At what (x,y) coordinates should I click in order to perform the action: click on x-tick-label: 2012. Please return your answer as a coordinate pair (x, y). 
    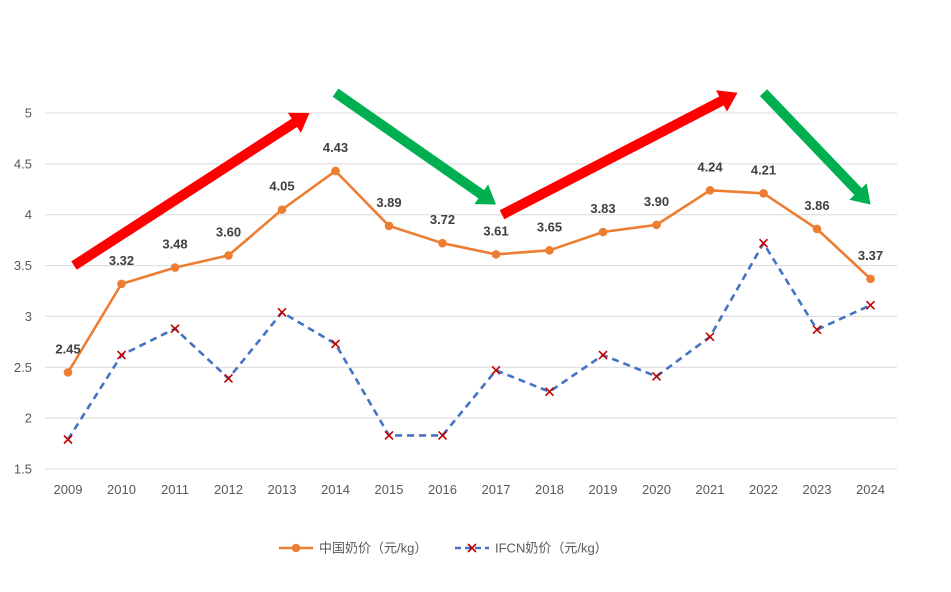
    Looking at the image, I should click on (228, 489).